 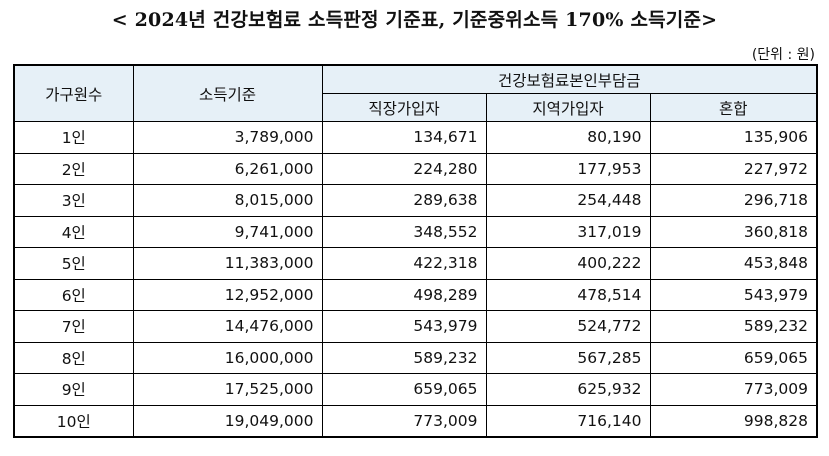 I want to click on regional-cell: 254,448, so click(x=568, y=200).